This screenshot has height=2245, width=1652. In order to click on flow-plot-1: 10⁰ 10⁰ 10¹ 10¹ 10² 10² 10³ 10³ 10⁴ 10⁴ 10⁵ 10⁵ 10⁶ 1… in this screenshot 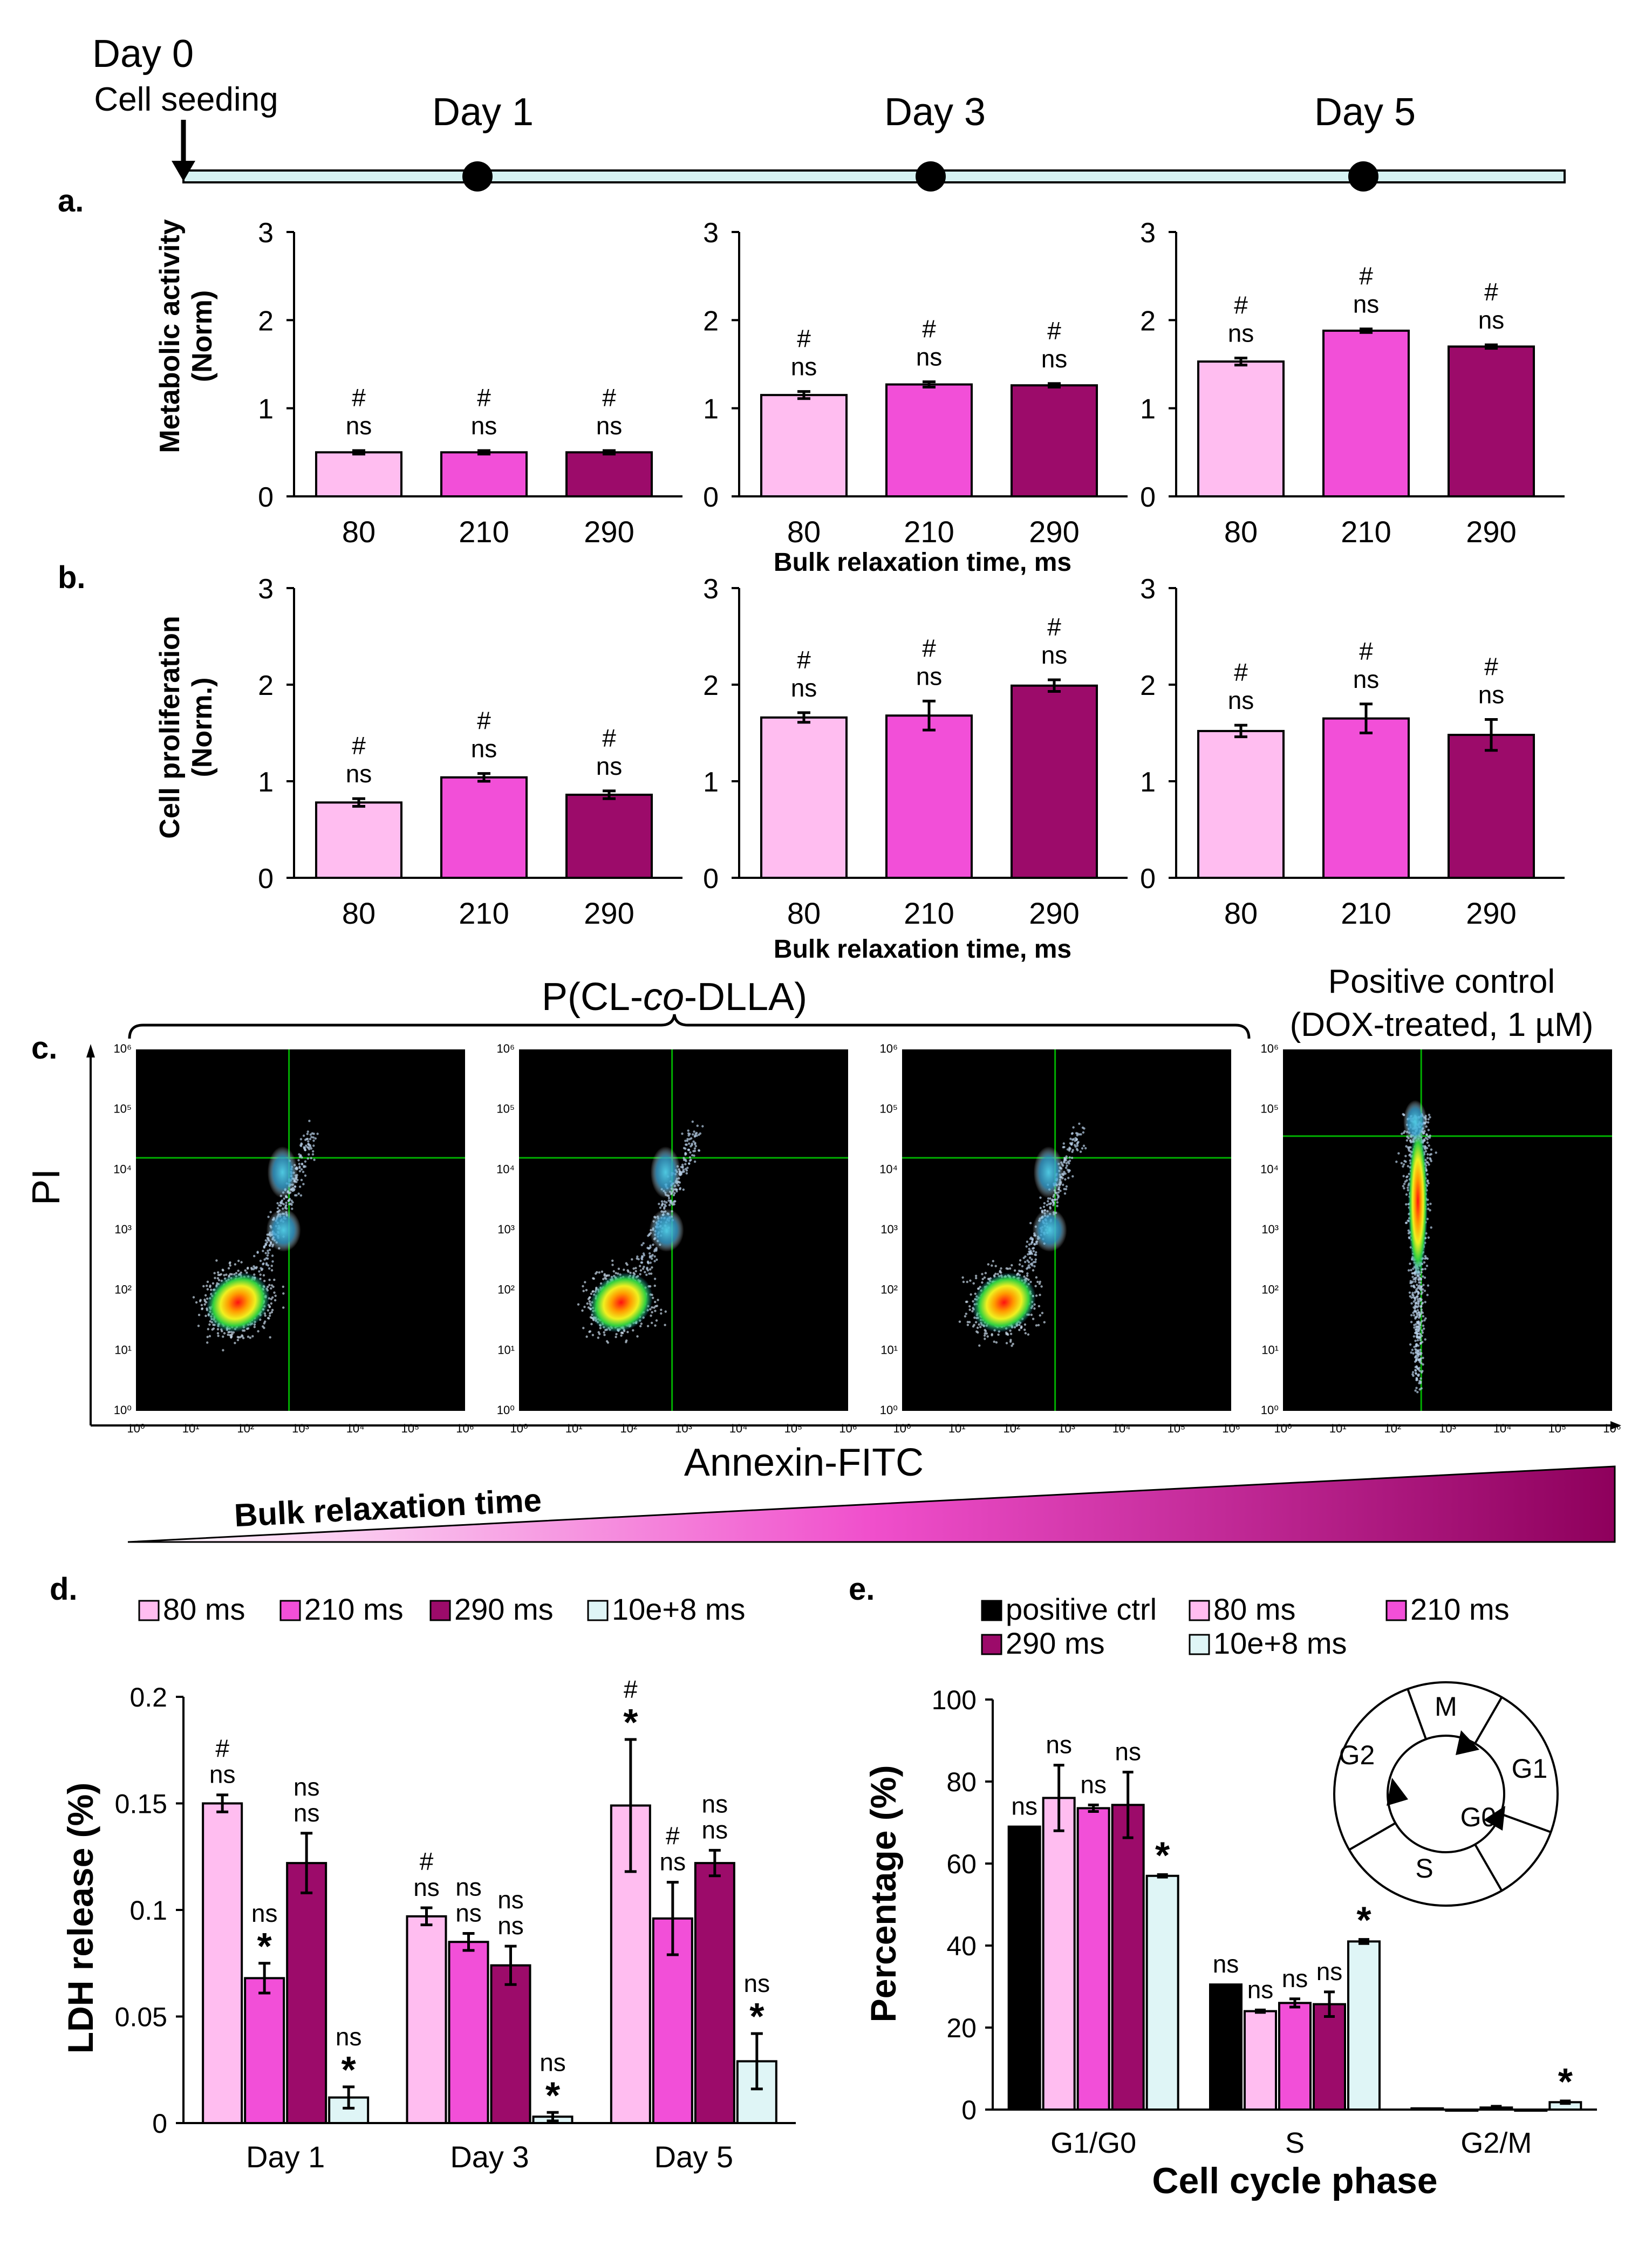, I will do `click(294, 1238)`.